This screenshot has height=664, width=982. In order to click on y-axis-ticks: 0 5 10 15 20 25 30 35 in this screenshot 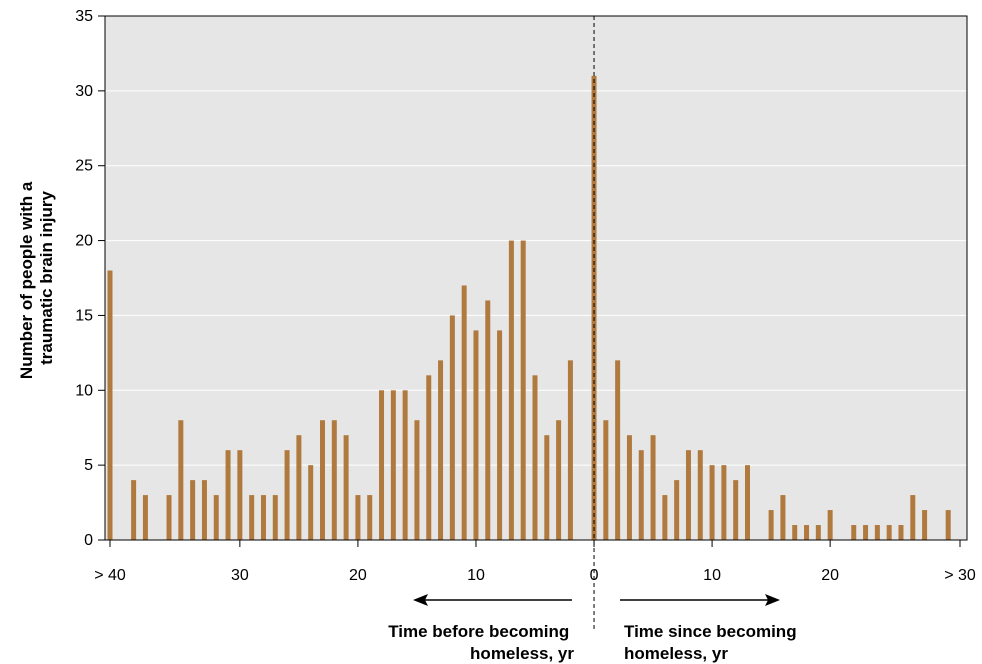, I will do `click(90, 278)`.